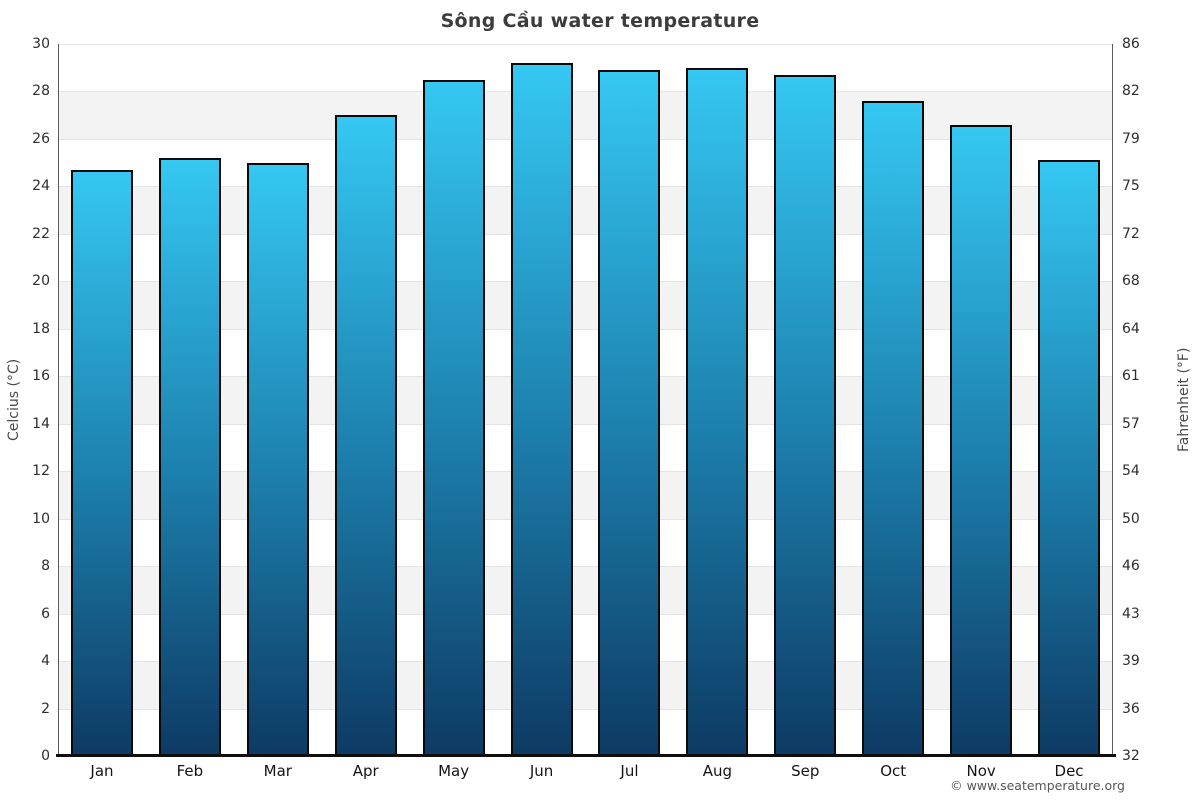 Image resolution: width=1200 pixels, height=800 pixels. Describe the element at coordinates (1112, 400) in the screenshot. I see `y-axis-line-right` at that location.